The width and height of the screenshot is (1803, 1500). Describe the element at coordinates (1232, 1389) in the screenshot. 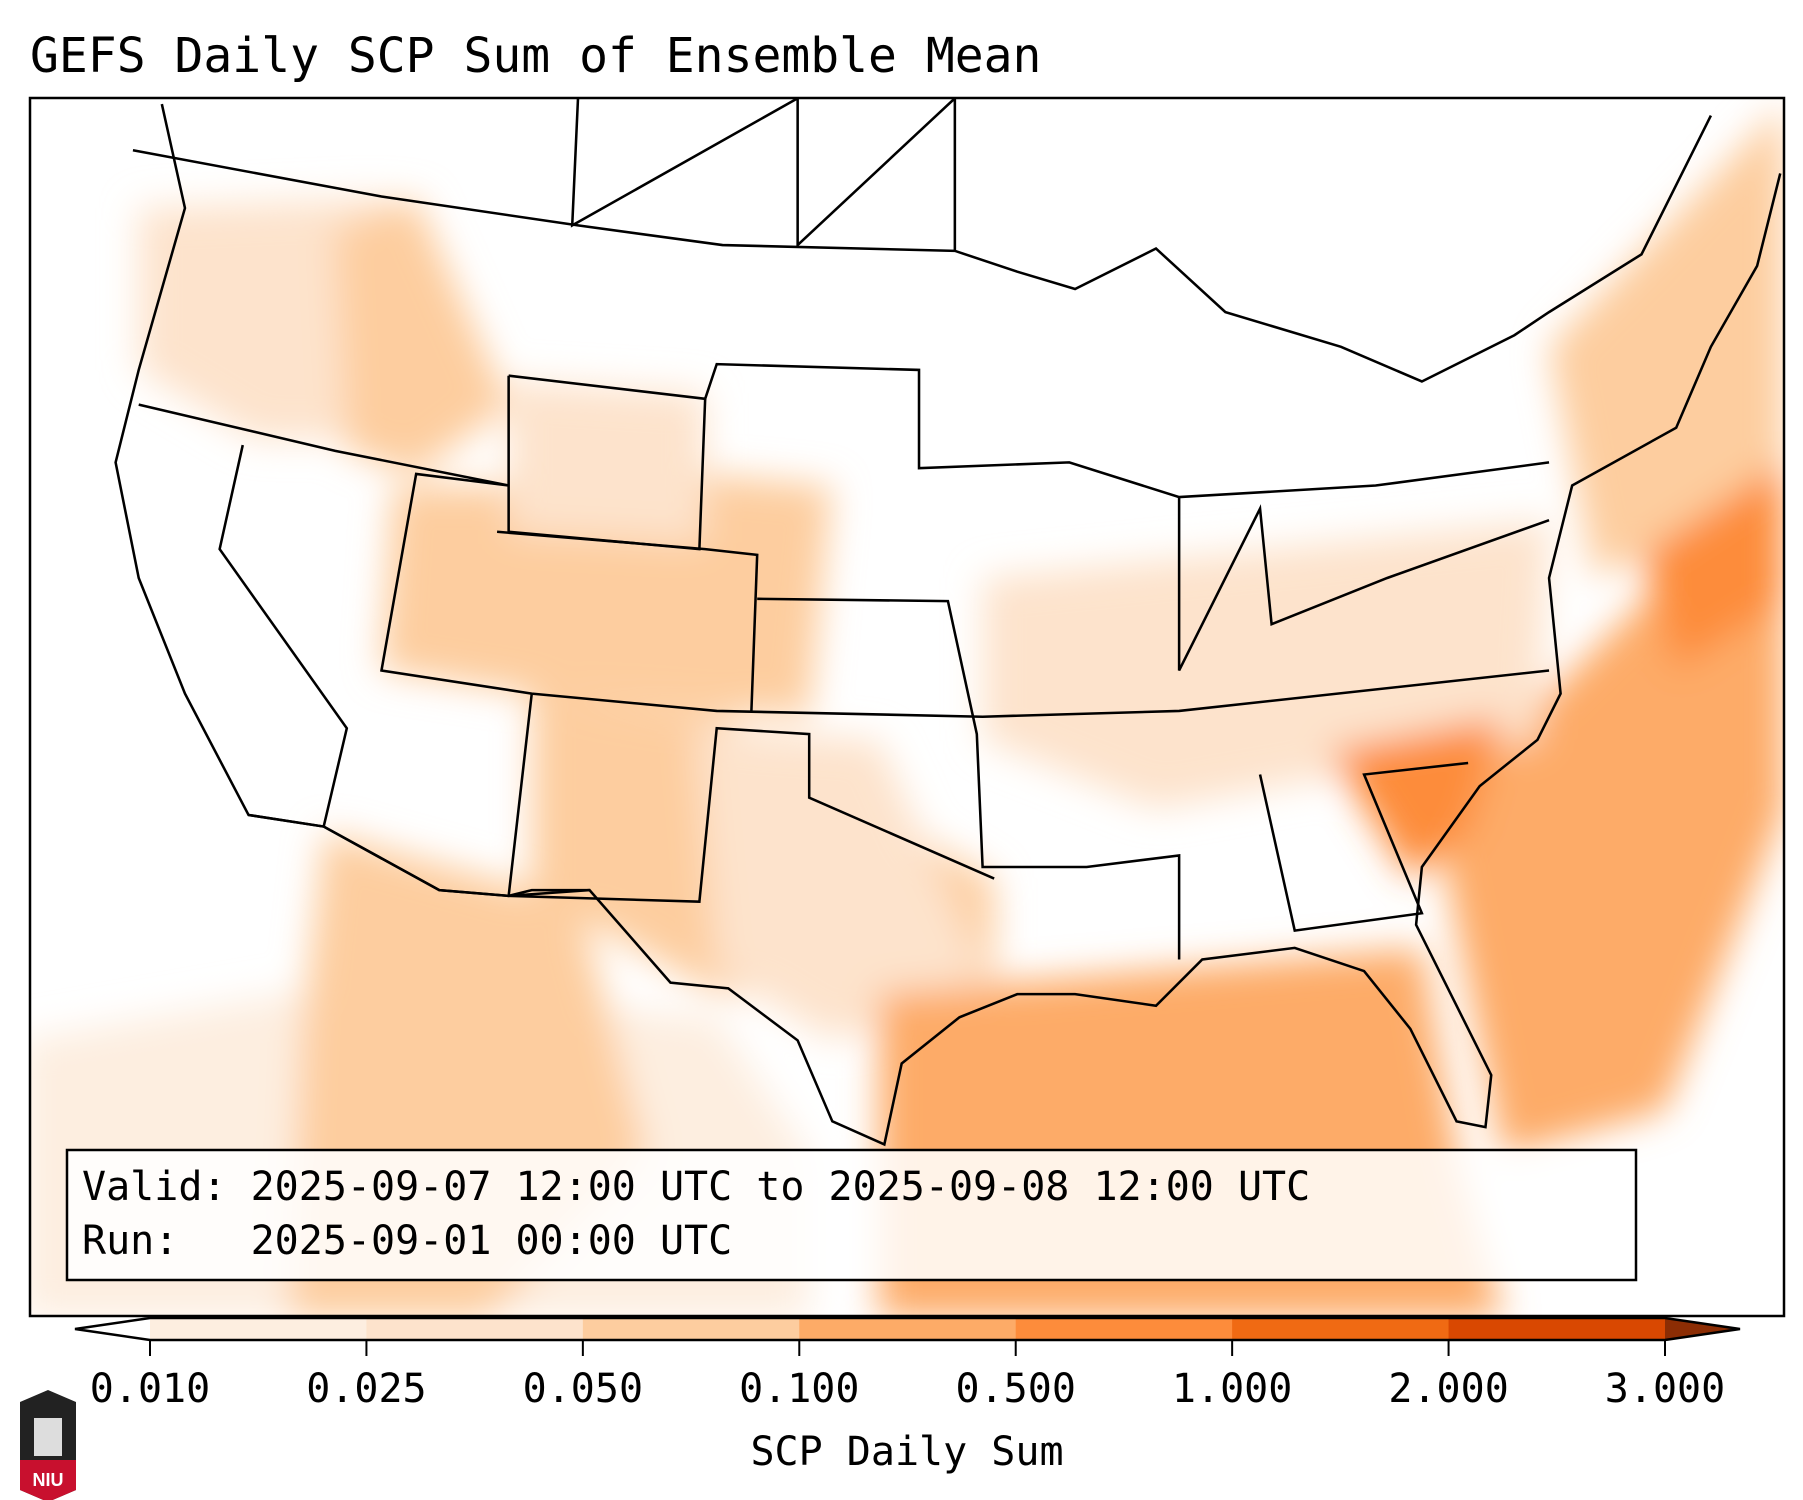

I see `colorbar-tick-label: 1.000` at that location.